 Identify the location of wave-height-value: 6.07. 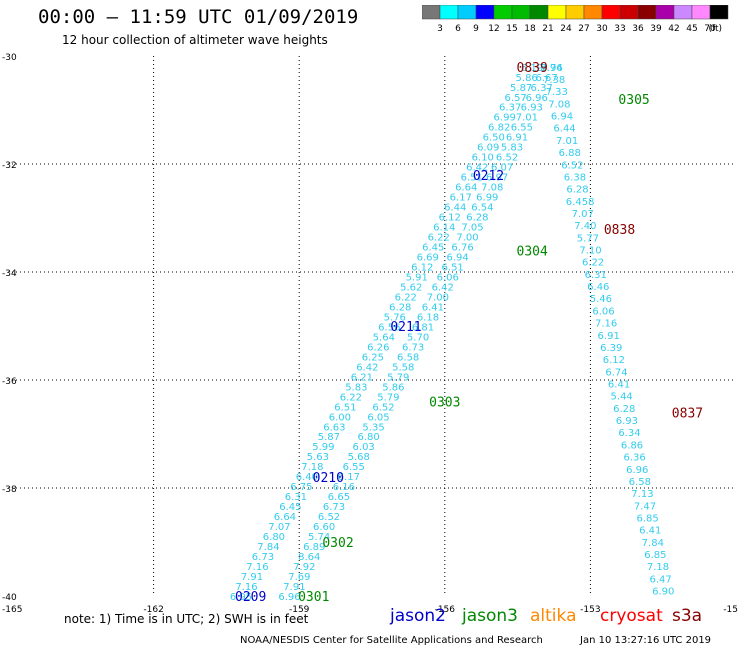
(502, 168).